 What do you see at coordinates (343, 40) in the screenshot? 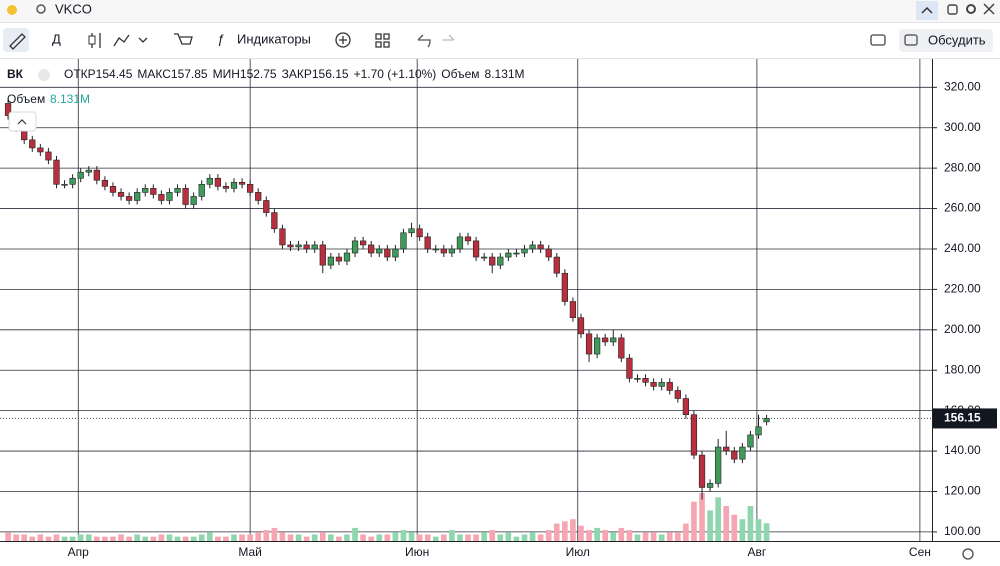
I see `add-button` at bounding box center [343, 40].